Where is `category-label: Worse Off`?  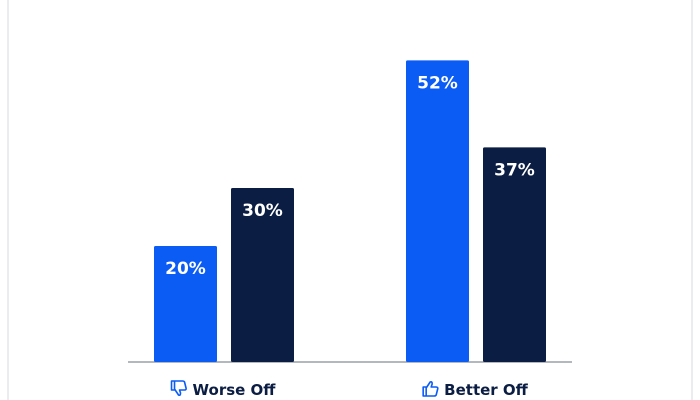
category-label: Worse Off is located at coordinates (235, 390).